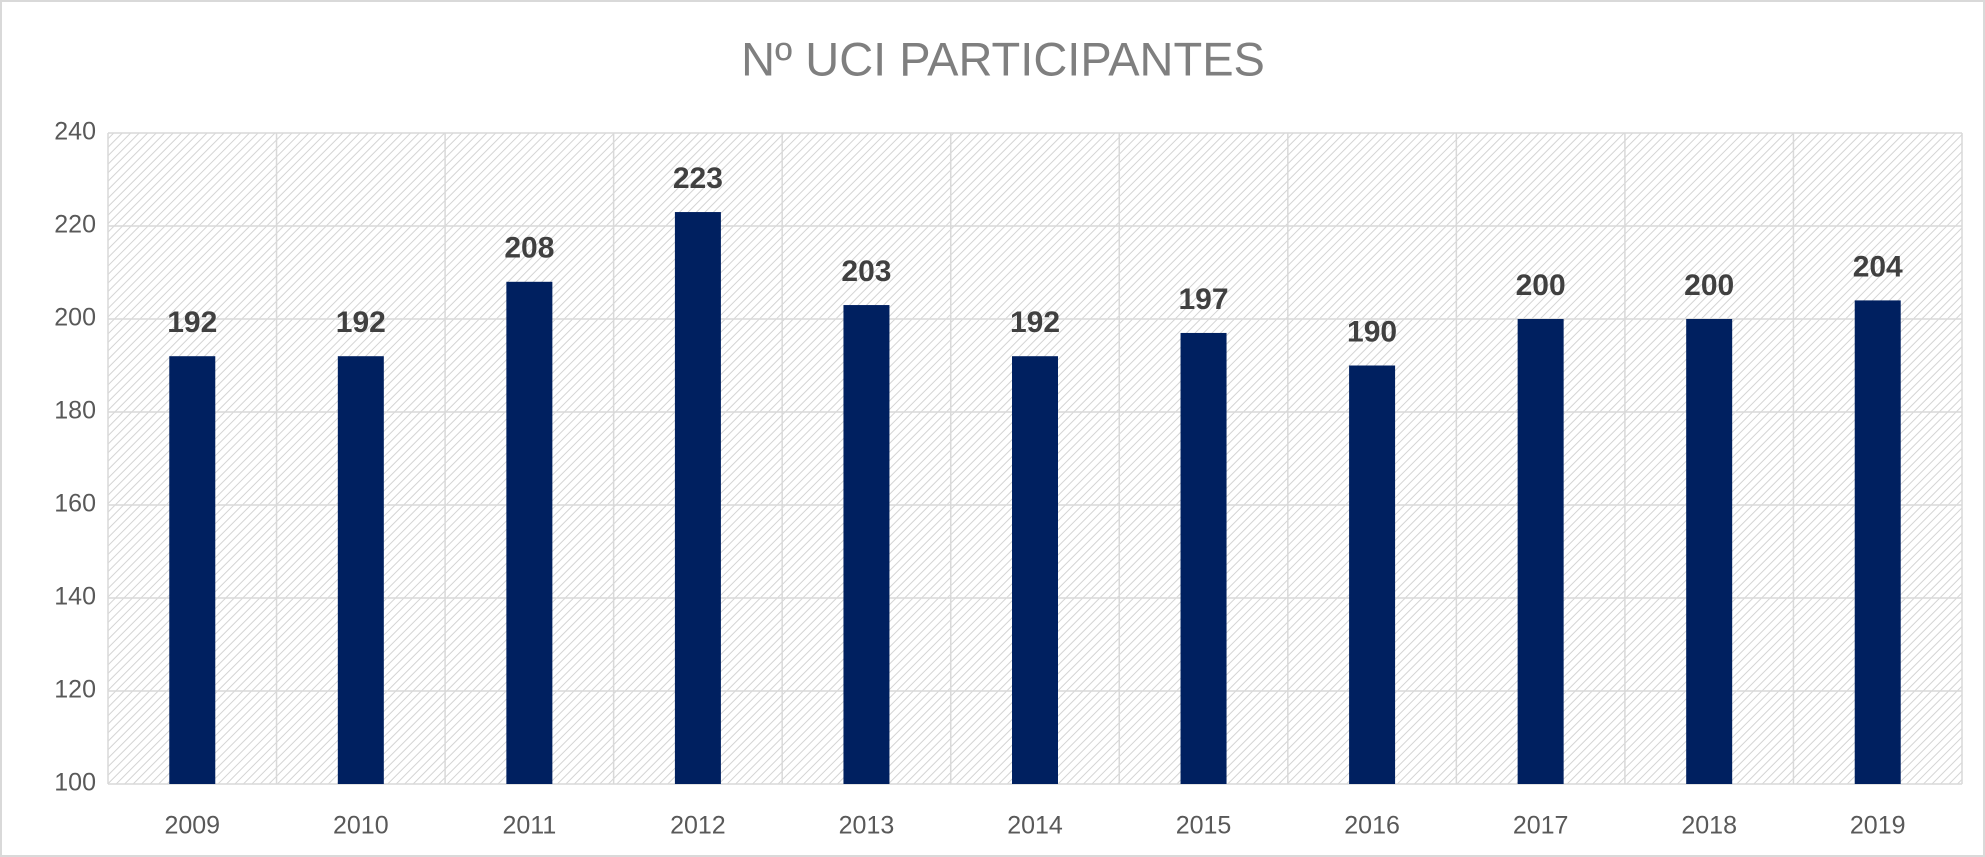 The width and height of the screenshot is (1985, 857). I want to click on data-label: 197, so click(1204, 299).